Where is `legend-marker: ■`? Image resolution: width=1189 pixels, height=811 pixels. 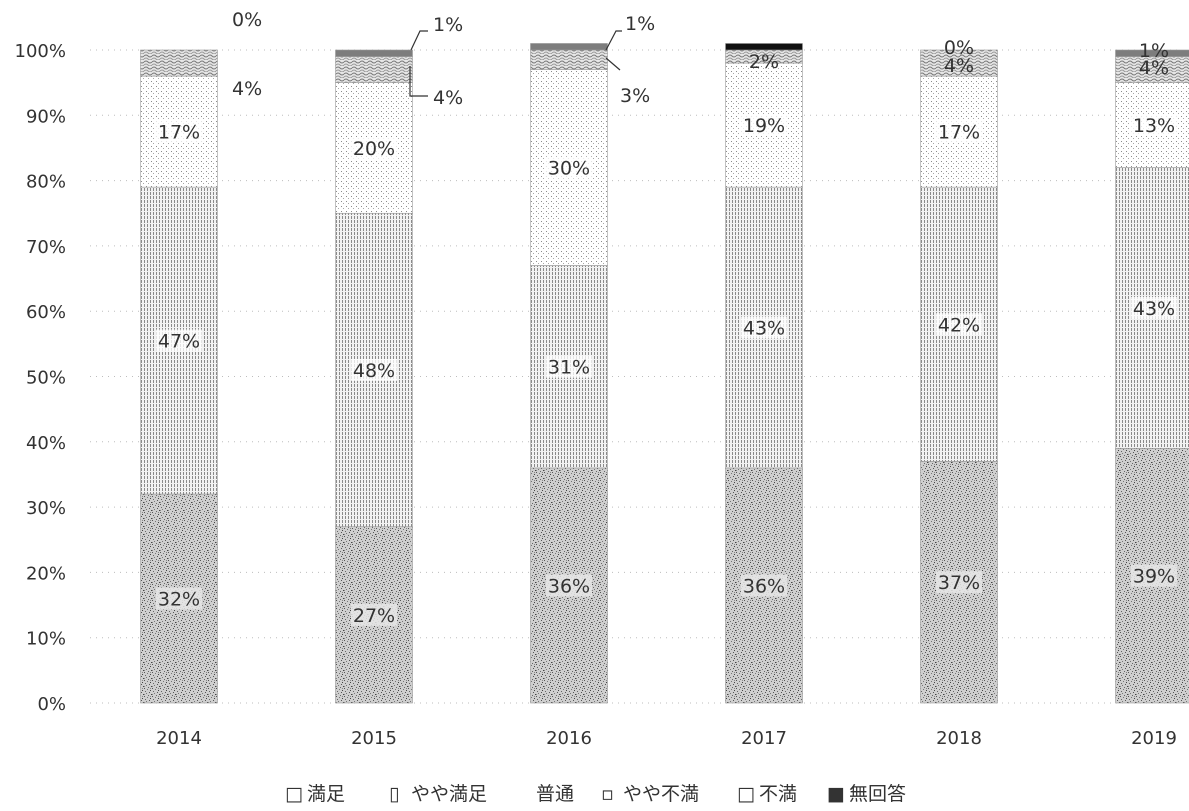 legend-marker: ■ is located at coordinates (836, 794).